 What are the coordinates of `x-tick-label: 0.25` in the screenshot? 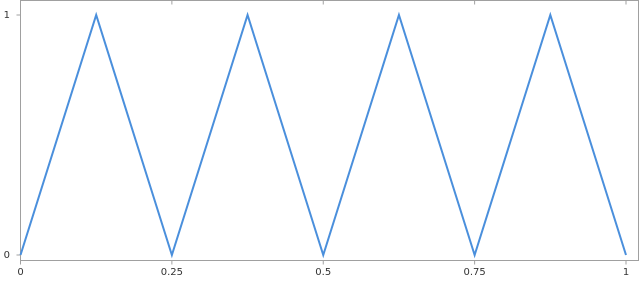 It's located at (172, 272).